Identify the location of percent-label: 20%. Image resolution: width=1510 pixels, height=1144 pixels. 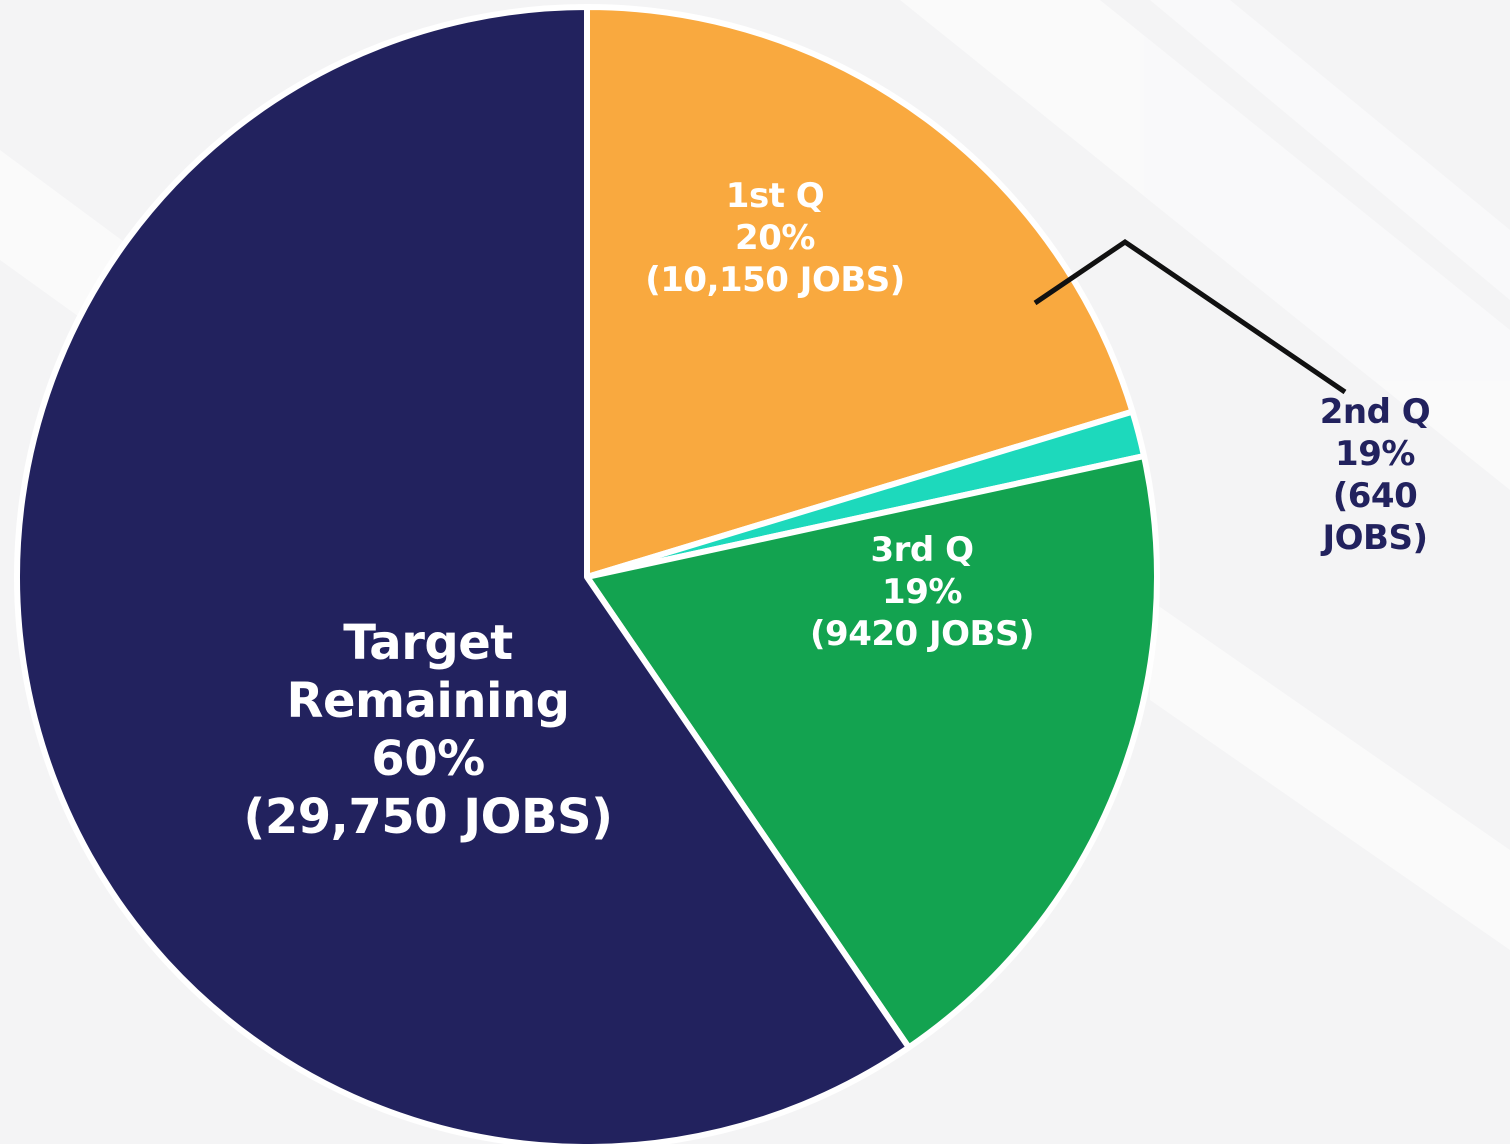
(775, 238).